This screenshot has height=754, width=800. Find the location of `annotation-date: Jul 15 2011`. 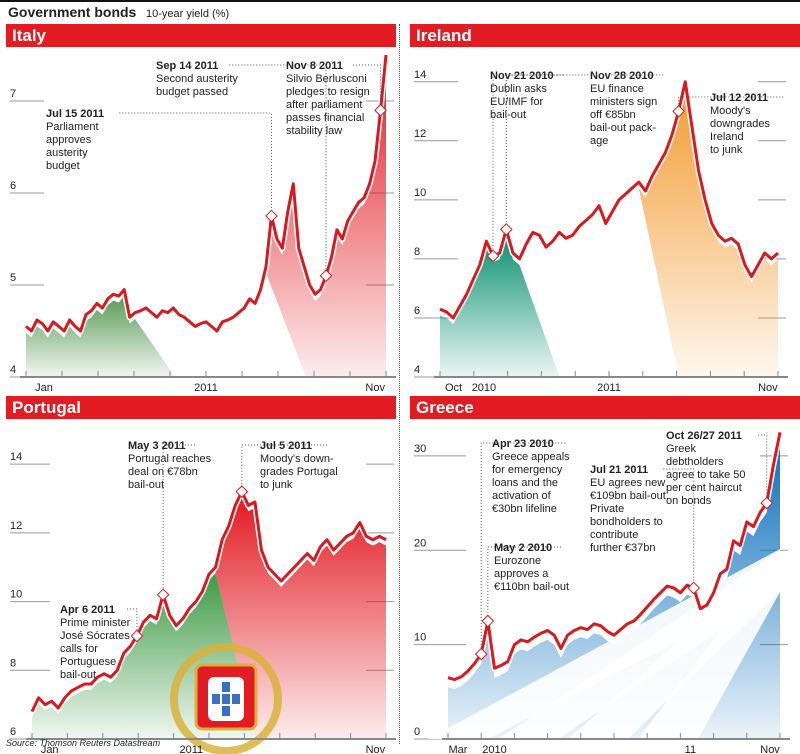

annotation-date: Jul 15 2011 is located at coordinates (75, 114).